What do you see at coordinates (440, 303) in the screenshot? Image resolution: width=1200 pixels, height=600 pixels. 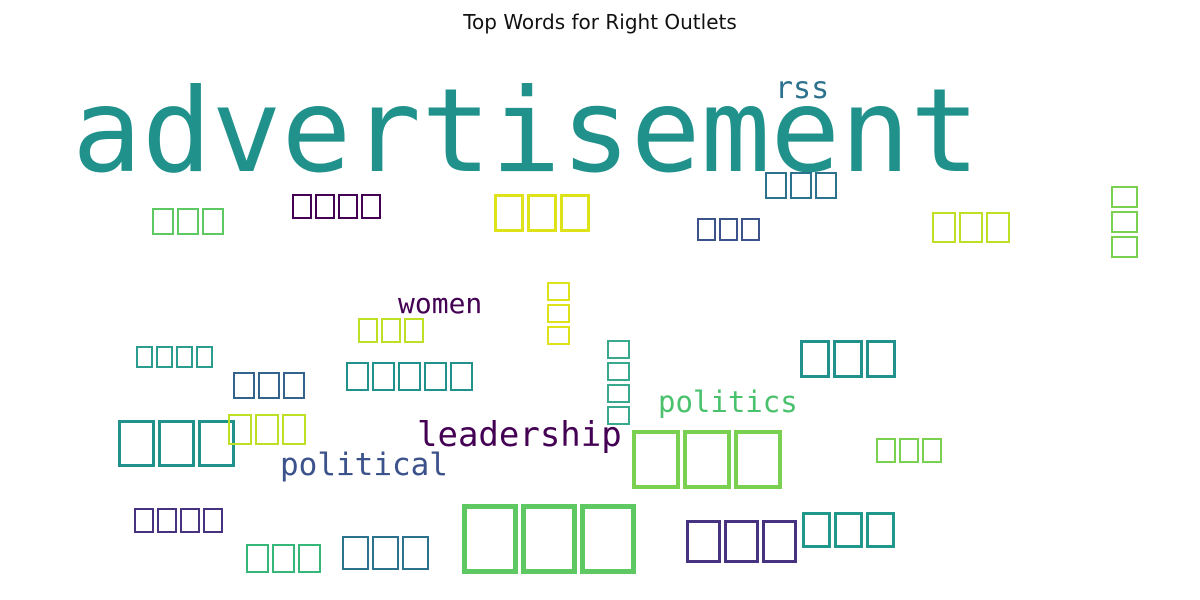 I see `word-women: women` at bounding box center [440, 303].